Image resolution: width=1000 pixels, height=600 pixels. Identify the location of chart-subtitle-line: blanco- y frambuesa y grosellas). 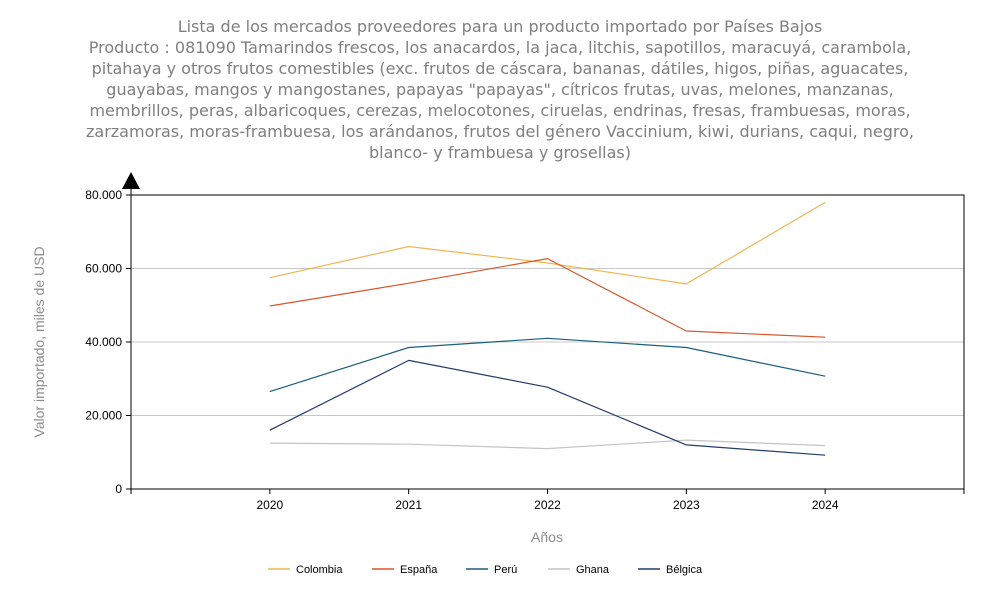
(500, 152).